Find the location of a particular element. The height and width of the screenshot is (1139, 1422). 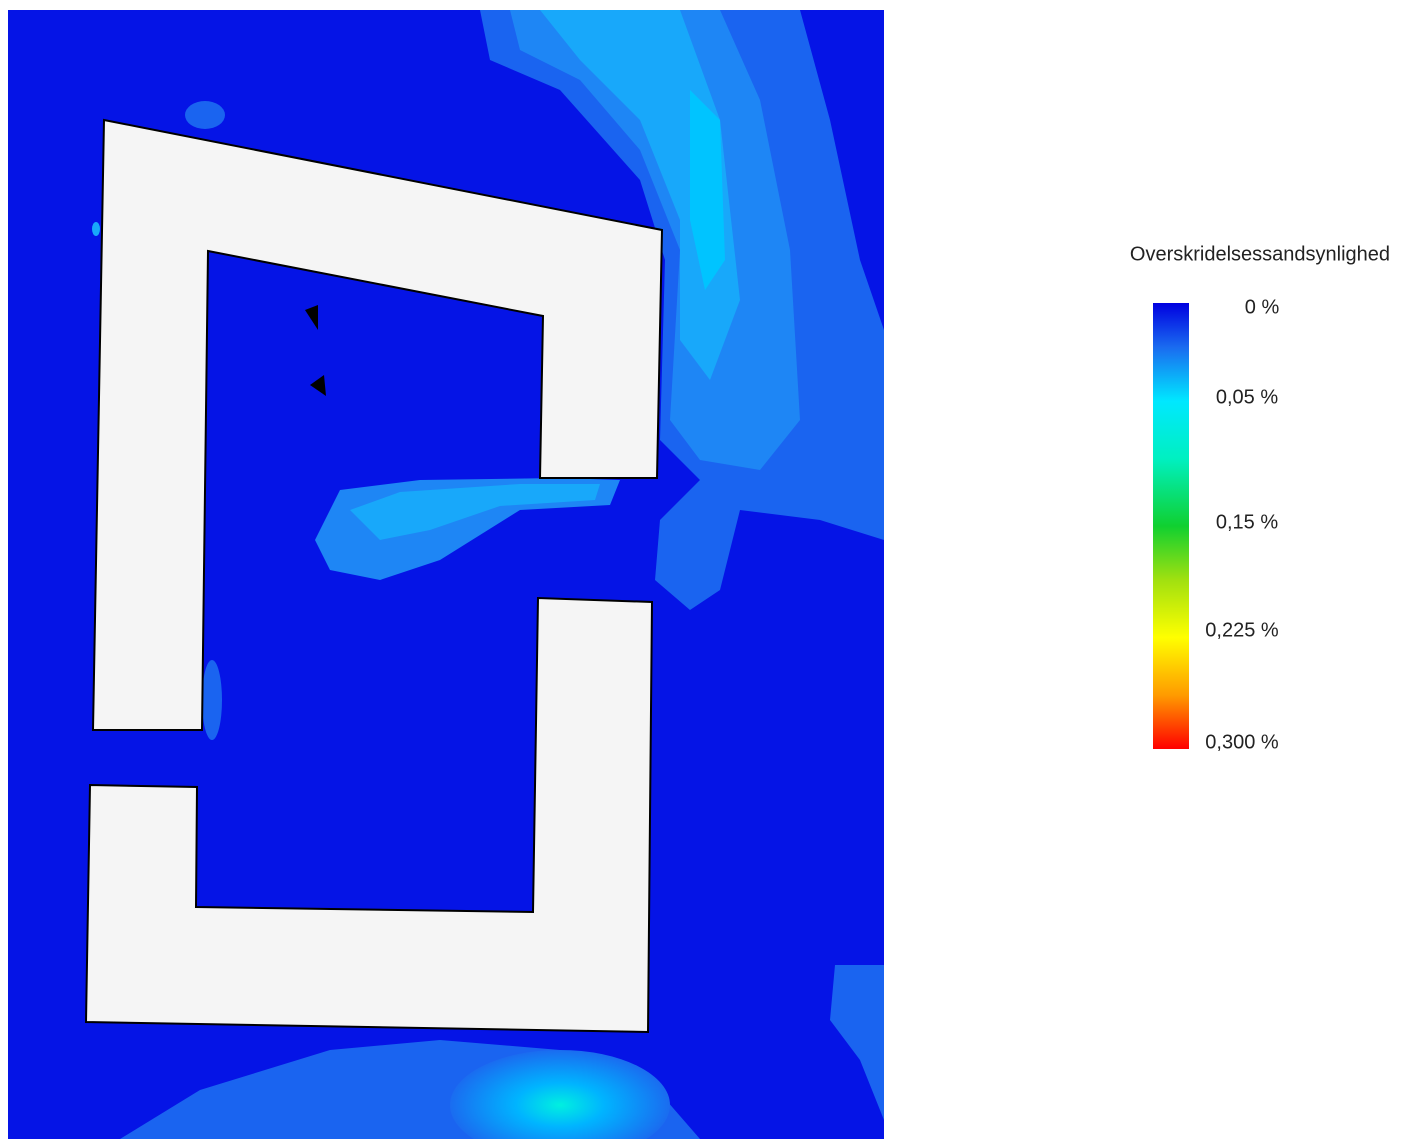

color-bar is located at coordinates (1171, 526).